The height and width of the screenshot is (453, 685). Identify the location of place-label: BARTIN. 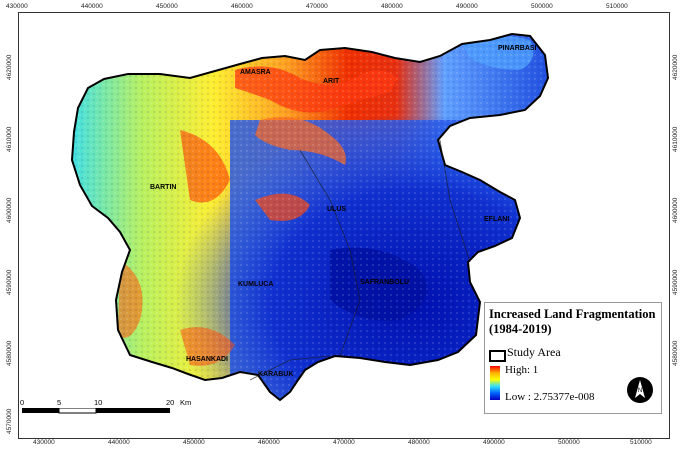
(163, 187).